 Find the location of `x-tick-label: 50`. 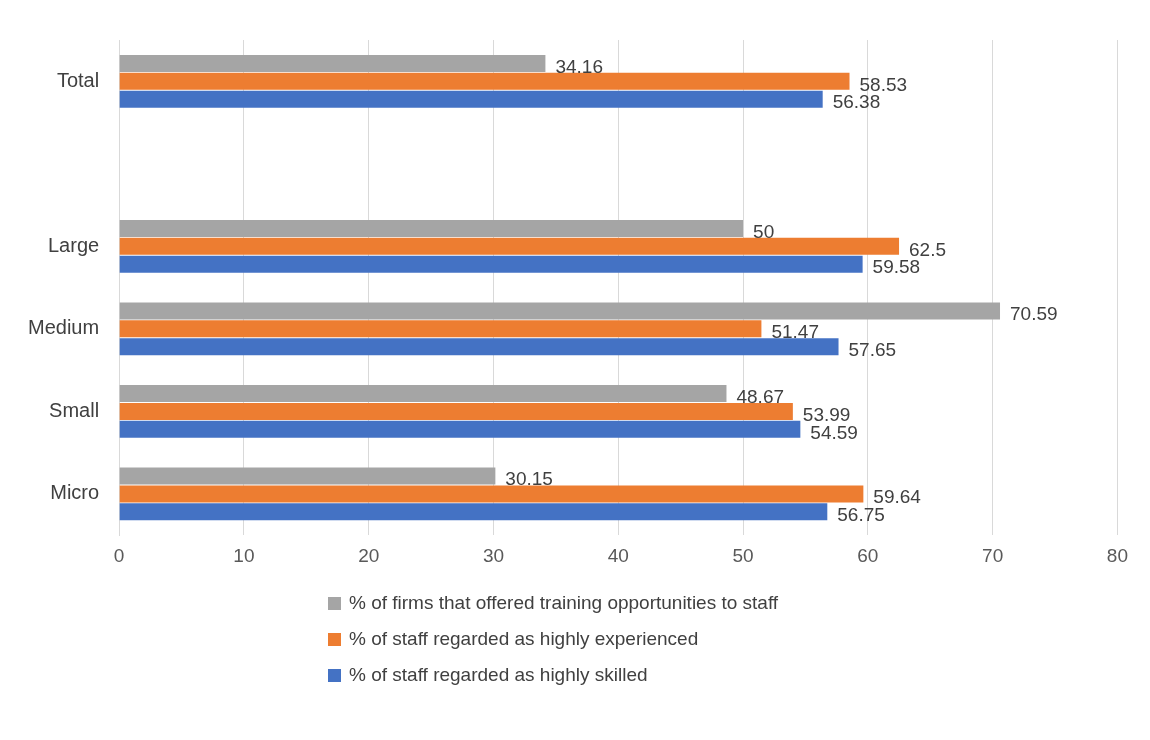

x-tick-label: 50 is located at coordinates (743, 555).